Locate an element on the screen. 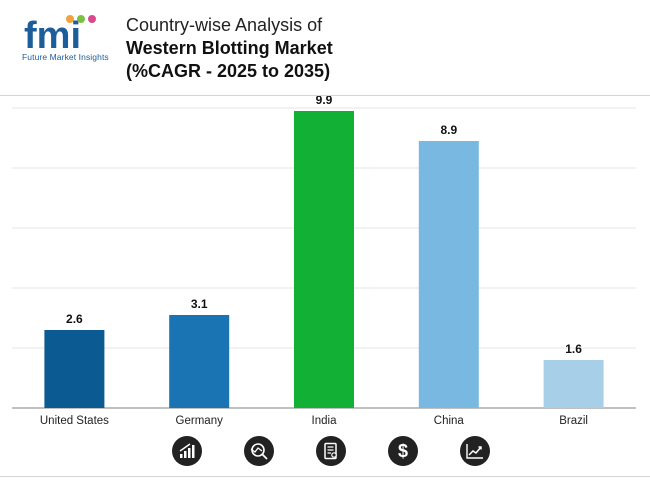 Image resolution: width=650 pixels, height=480 pixels. x-tick-label: United States is located at coordinates (74, 421).